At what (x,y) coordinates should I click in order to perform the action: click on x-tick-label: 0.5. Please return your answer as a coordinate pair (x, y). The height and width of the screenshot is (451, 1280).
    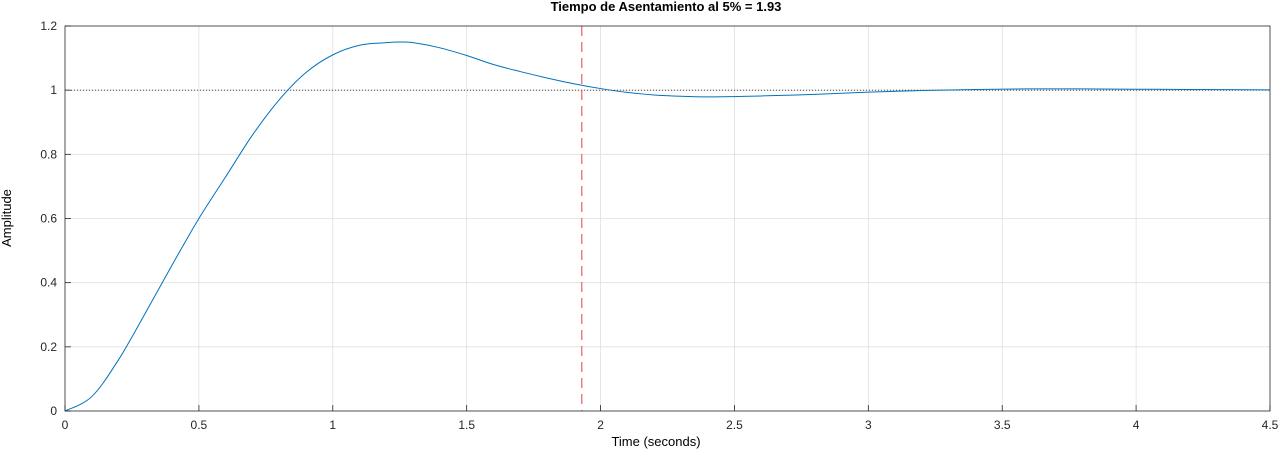
    Looking at the image, I should click on (199, 425).